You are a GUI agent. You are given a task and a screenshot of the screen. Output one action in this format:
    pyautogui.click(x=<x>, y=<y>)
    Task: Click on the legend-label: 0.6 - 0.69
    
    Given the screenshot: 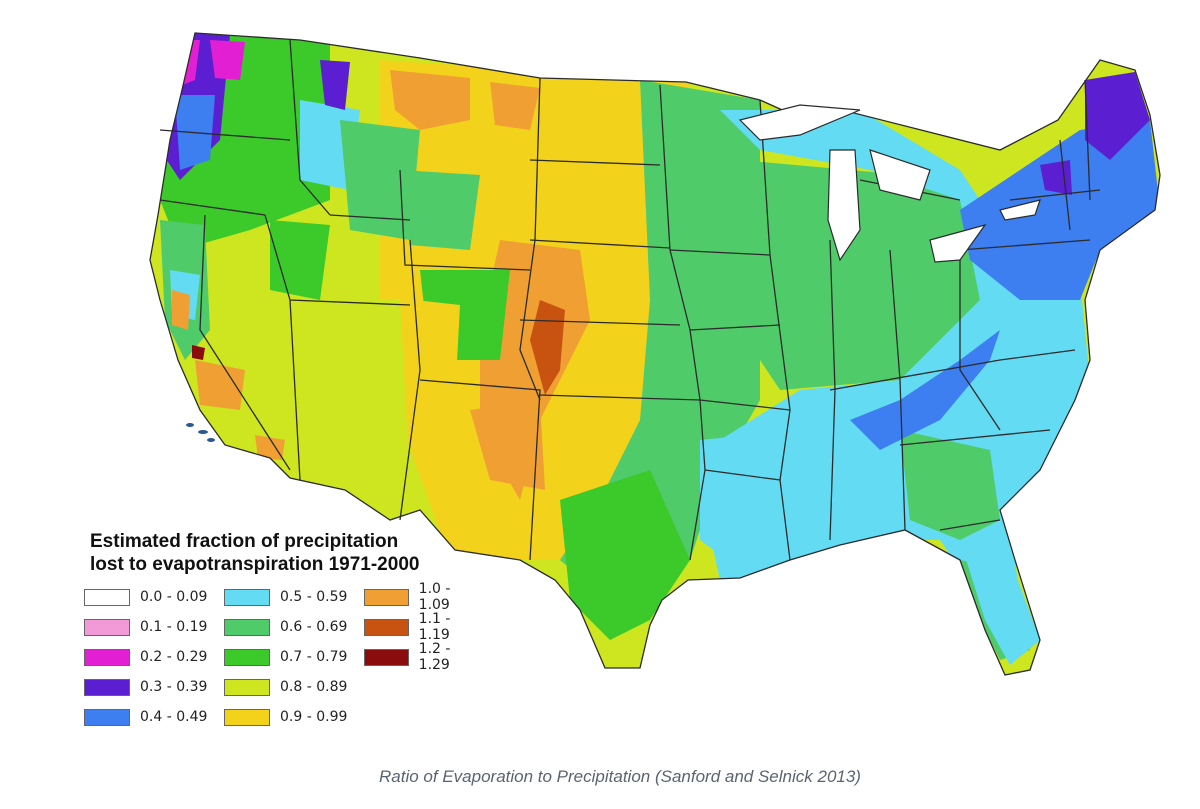 What is the action you would take?
    pyautogui.click(x=314, y=627)
    